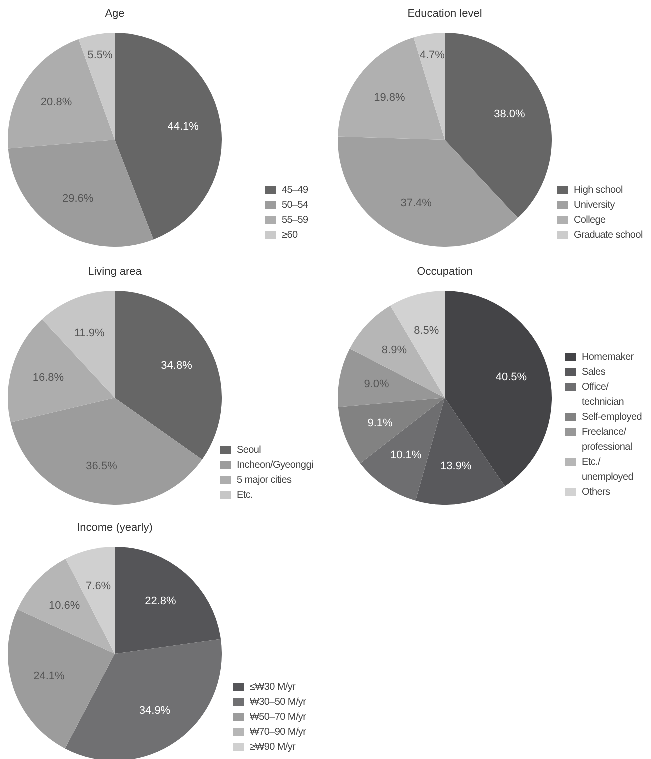 The width and height of the screenshot is (651, 759). Describe the element at coordinates (594, 373) in the screenshot. I see `legend-label: Sales` at that location.